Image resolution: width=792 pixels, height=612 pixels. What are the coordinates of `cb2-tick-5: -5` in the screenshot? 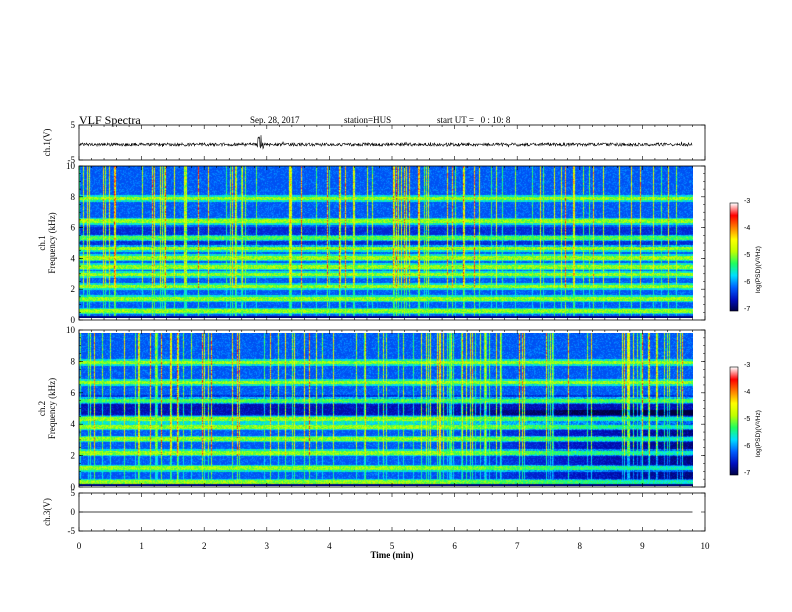 It's located at (747, 419).